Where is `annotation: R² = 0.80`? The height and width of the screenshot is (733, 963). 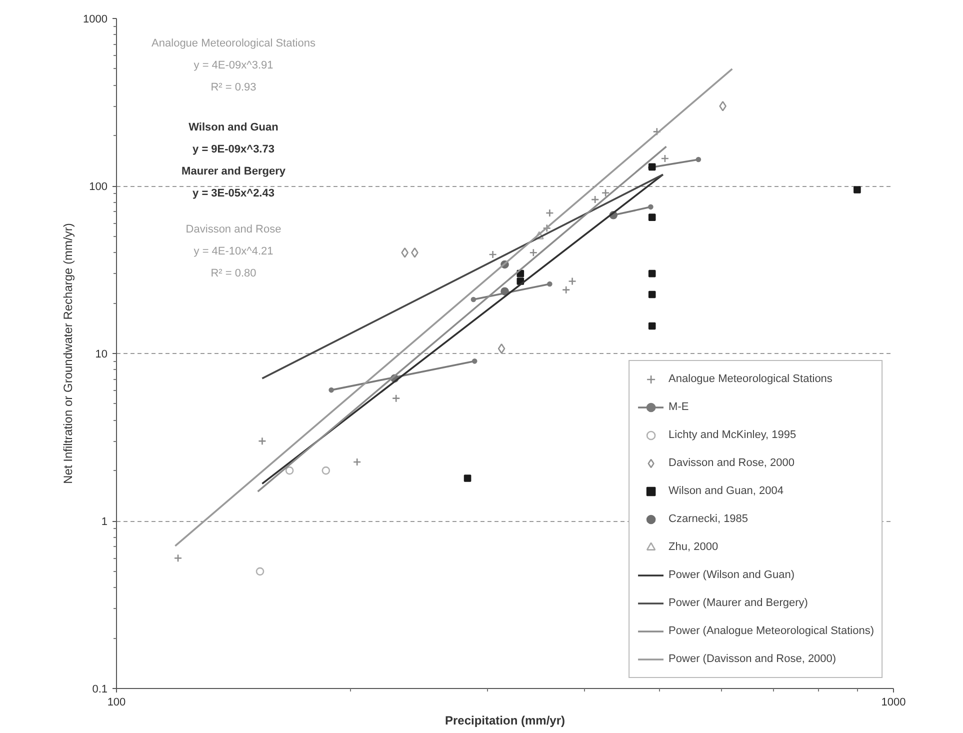 annotation: R² = 0.80 is located at coordinates (233, 274).